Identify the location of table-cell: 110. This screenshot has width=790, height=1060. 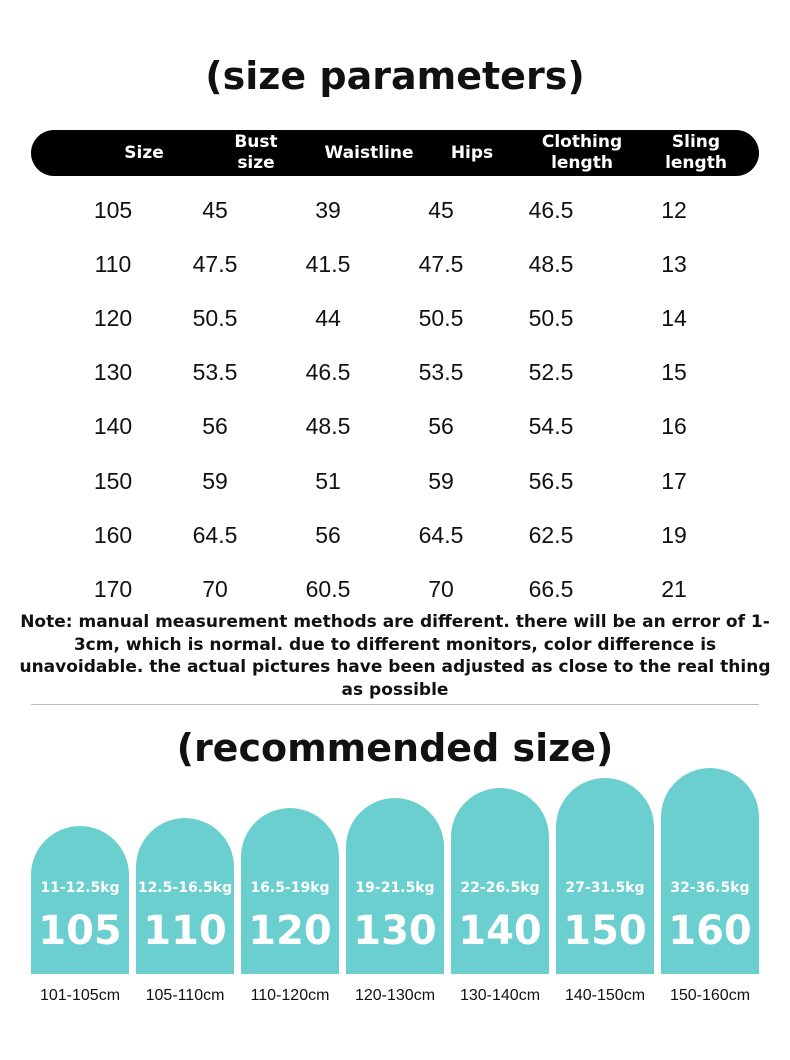
(113, 263).